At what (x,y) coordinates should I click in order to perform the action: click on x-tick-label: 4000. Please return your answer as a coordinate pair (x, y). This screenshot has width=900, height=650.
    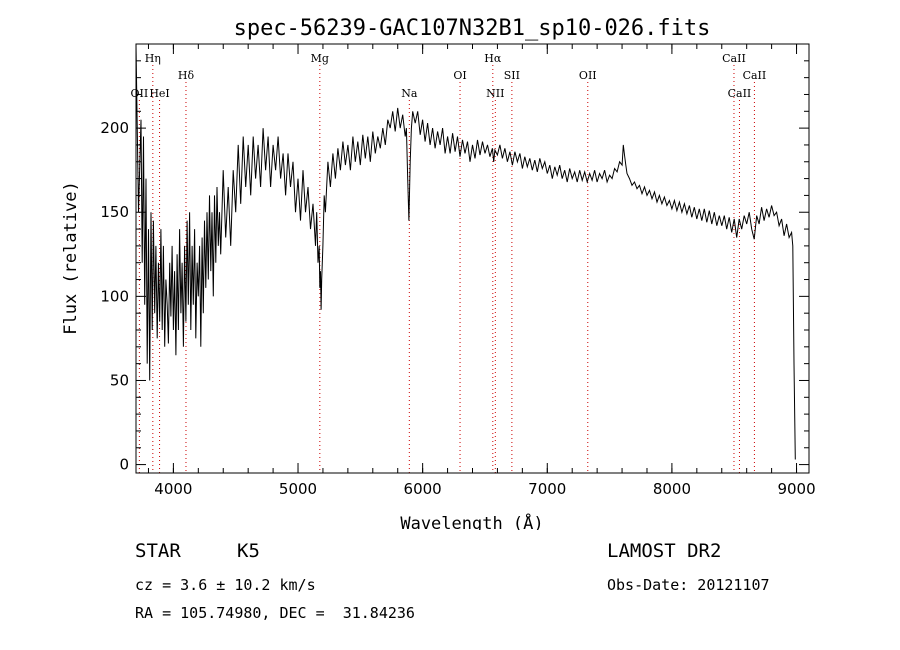
    Looking at the image, I should click on (173, 489).